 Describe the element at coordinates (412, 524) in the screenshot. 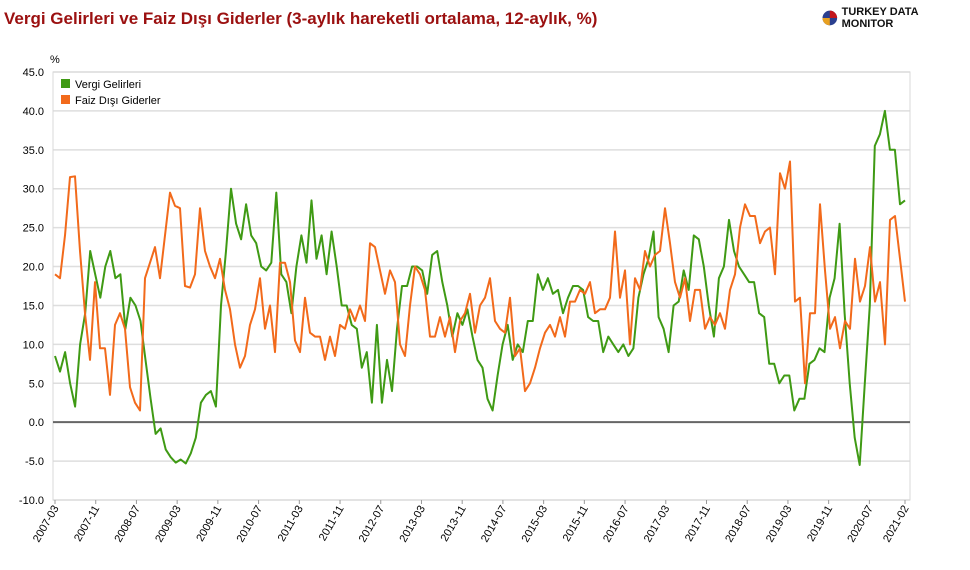

I see `x-tick-label: 2013-03` at that location.